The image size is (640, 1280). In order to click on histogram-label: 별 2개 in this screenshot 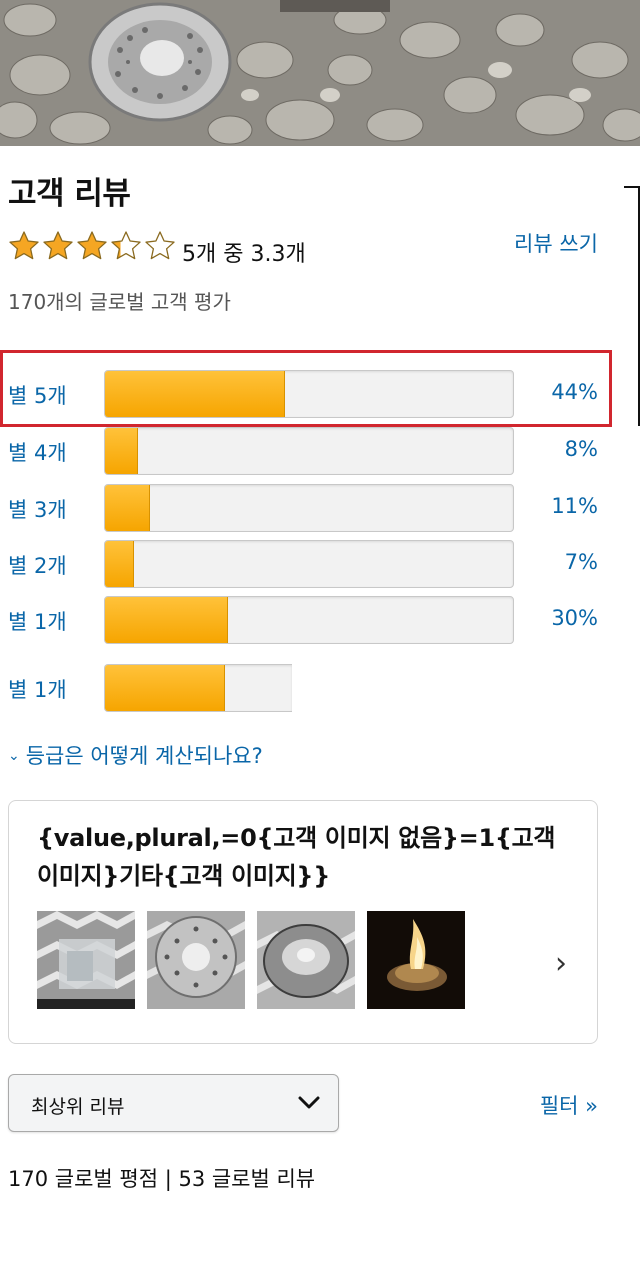, I will do `click(37, 566)`.